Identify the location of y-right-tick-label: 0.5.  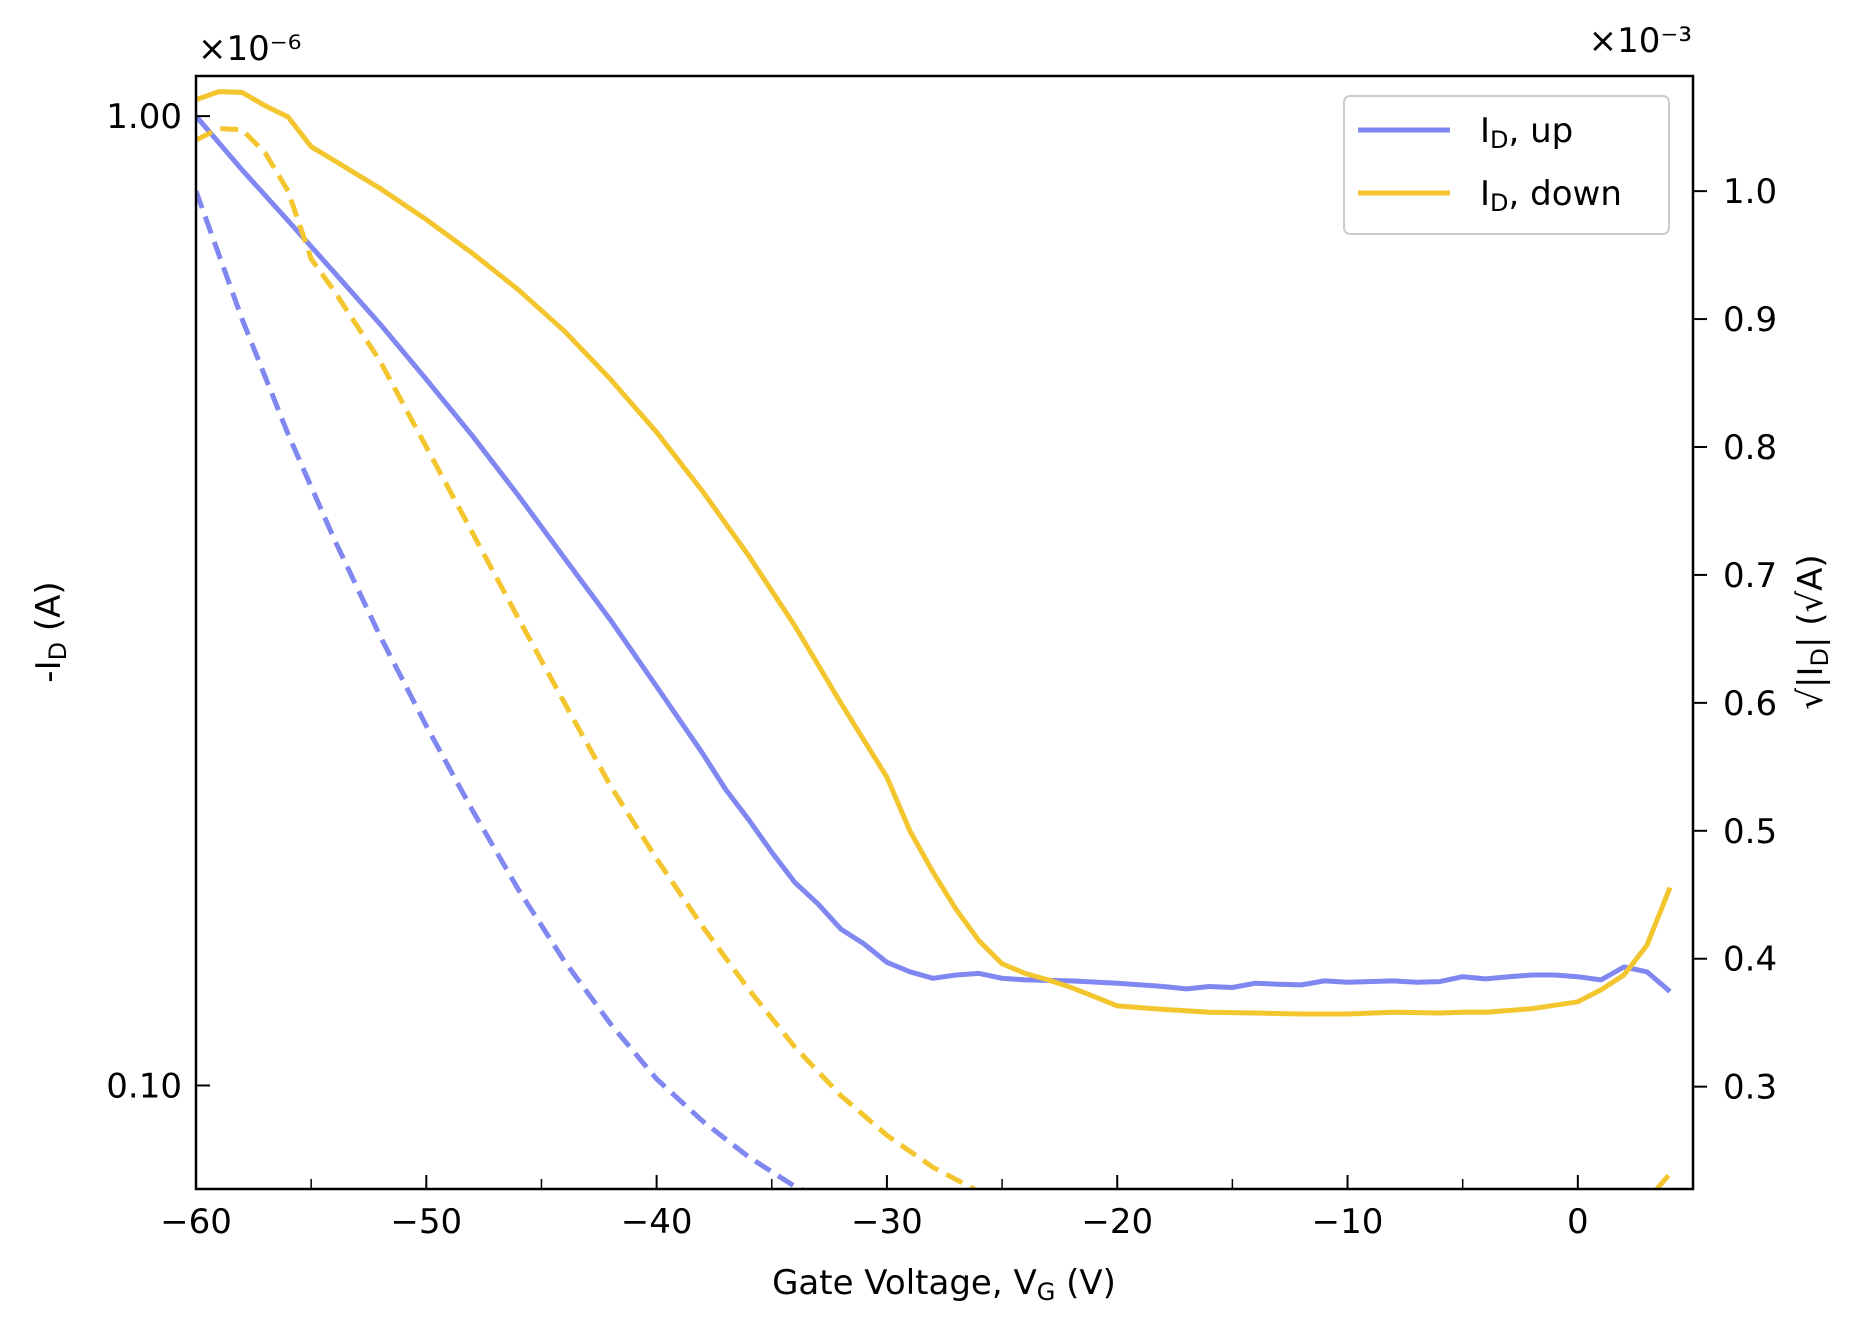
(1750, 832).